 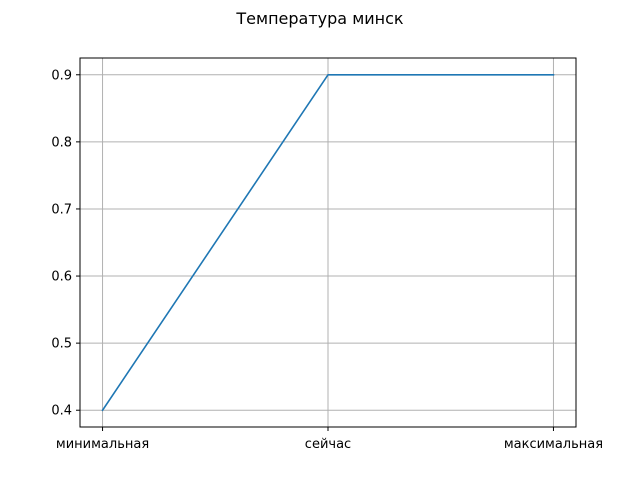 What do you see at coordinates (61, 209) in the screenshot?
I see `y-tick-label: 0.7` at bounding box center [61, 209].